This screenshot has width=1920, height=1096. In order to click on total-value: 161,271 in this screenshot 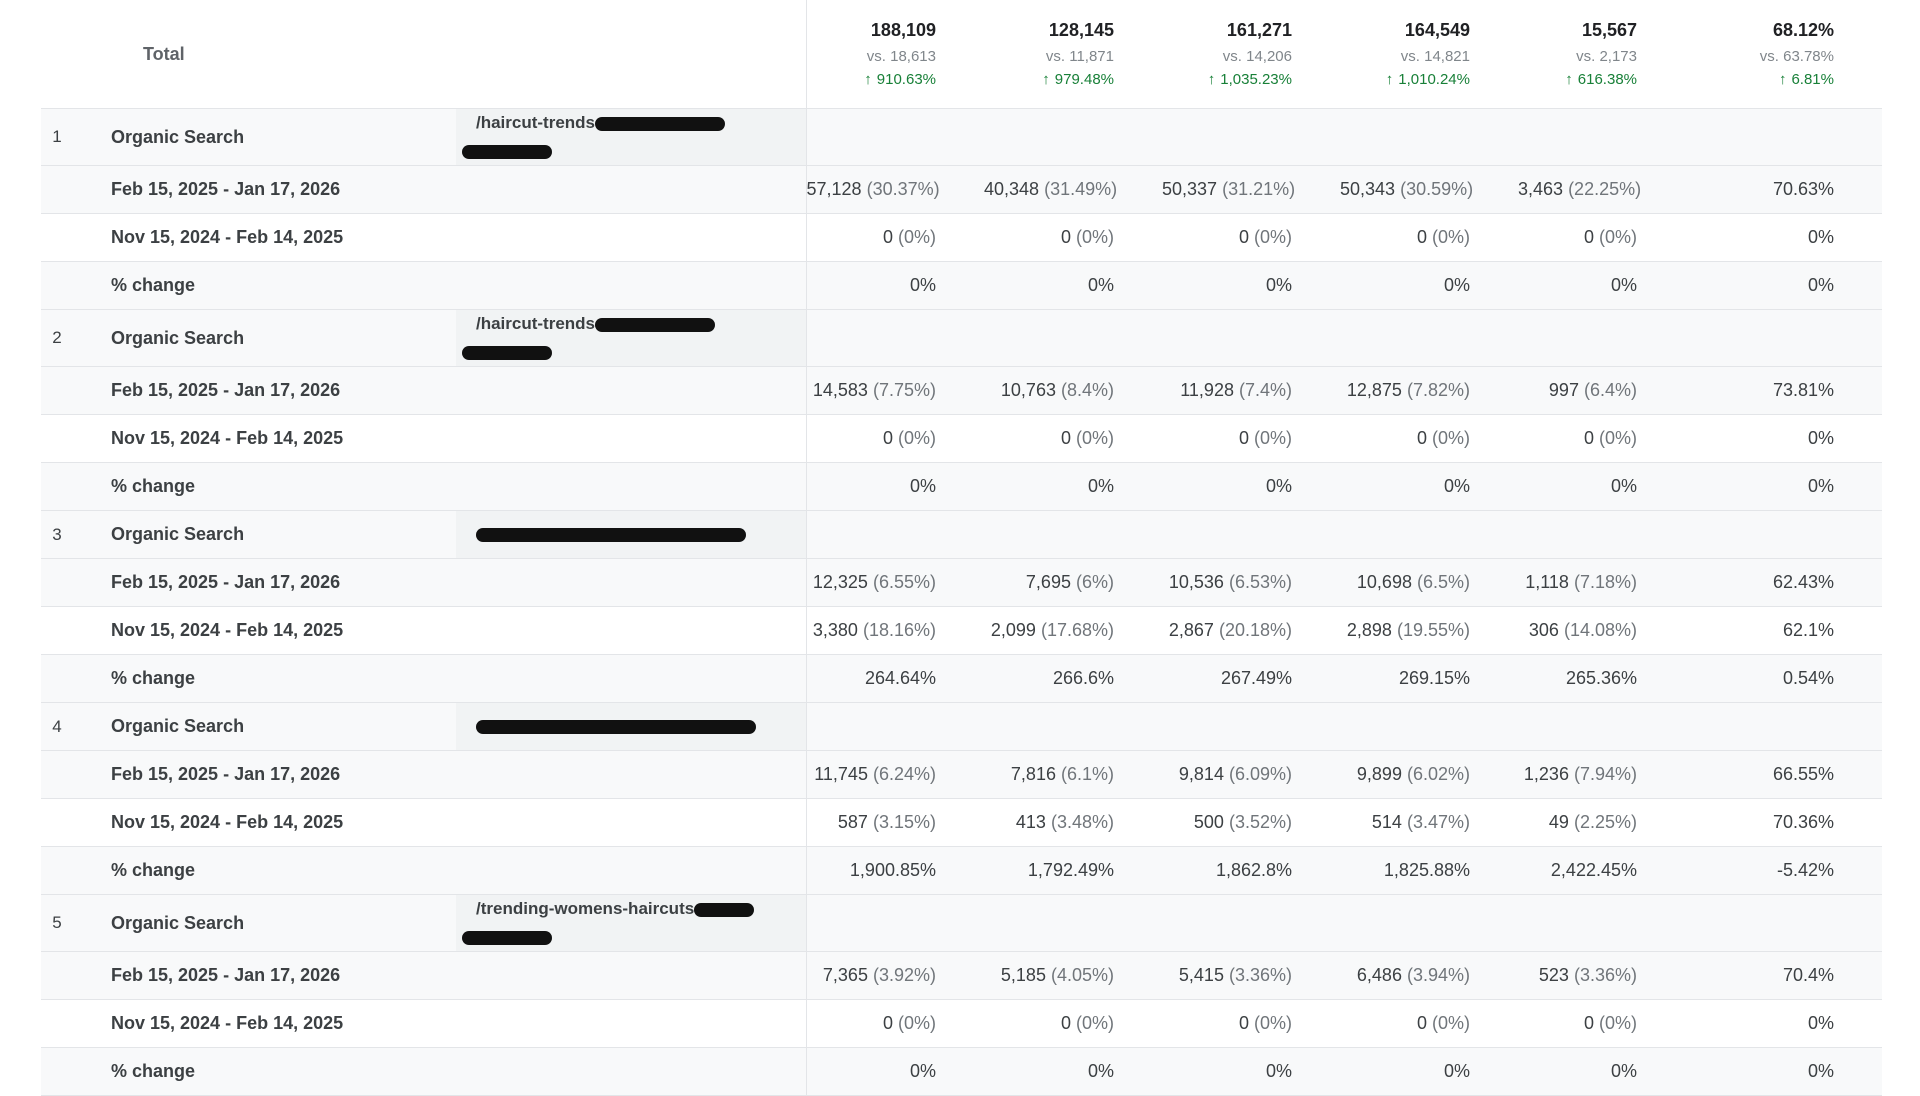, I will do `click(1259, 30)`.